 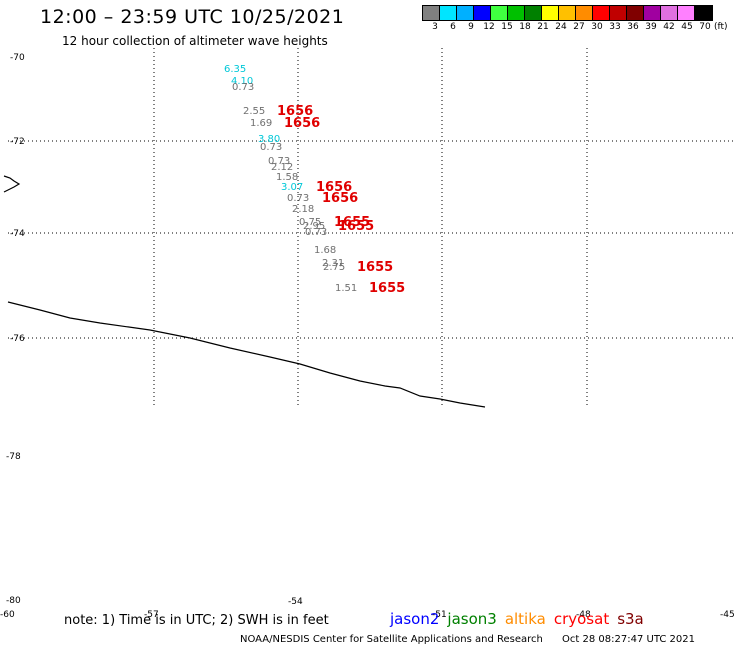 What do you see at coordinates (597, 27) in the screenshot?
I see `legend-label: 30` at bounding box center [597, 27].